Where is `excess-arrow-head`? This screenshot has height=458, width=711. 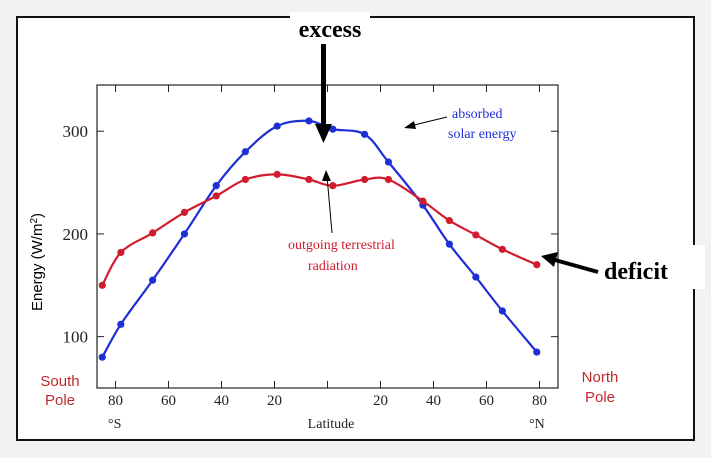
excess-arrow-head is located at coordinates (323, 133).